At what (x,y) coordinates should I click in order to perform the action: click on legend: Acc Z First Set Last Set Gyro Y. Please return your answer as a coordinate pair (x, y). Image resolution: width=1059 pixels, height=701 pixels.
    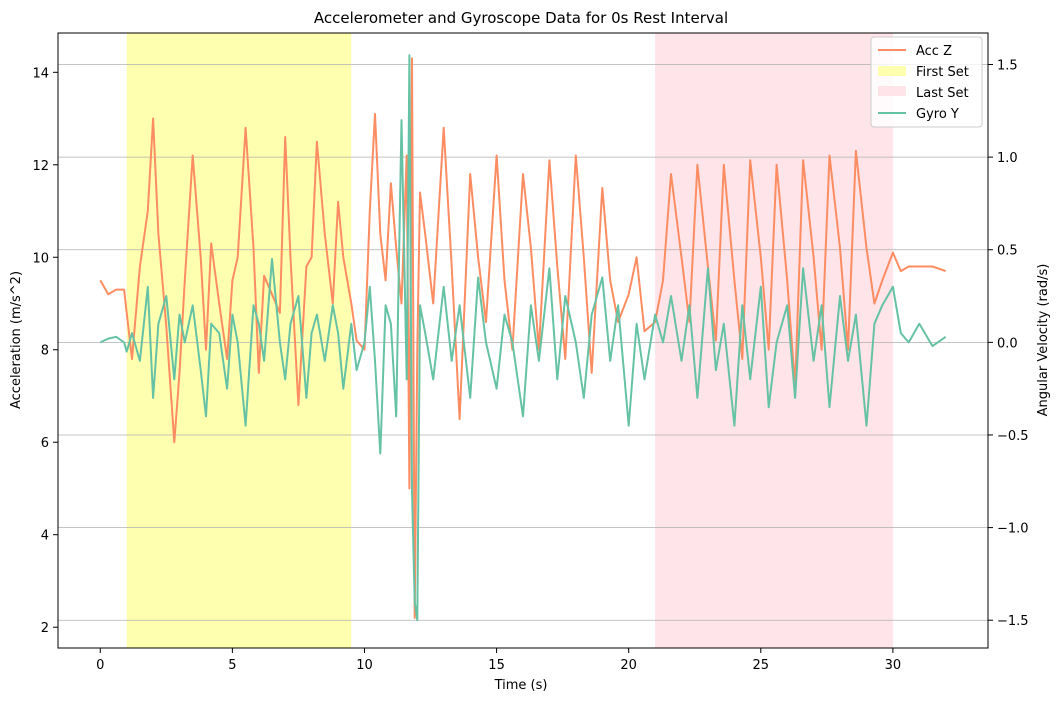
    Looking at the image, I should click on (926, 82).